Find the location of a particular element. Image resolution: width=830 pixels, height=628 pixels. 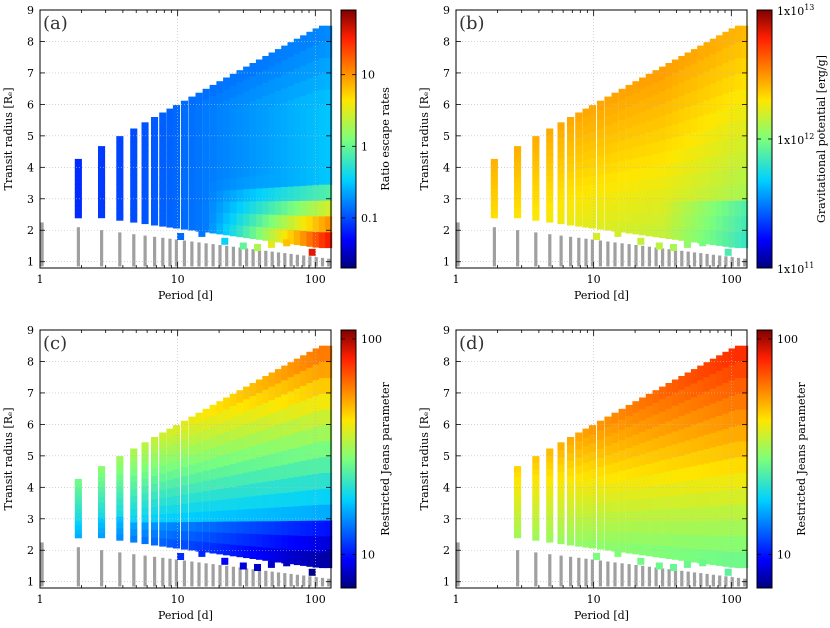

colorbar-tick-exponent: 12 is located at coordinates (809, 136).